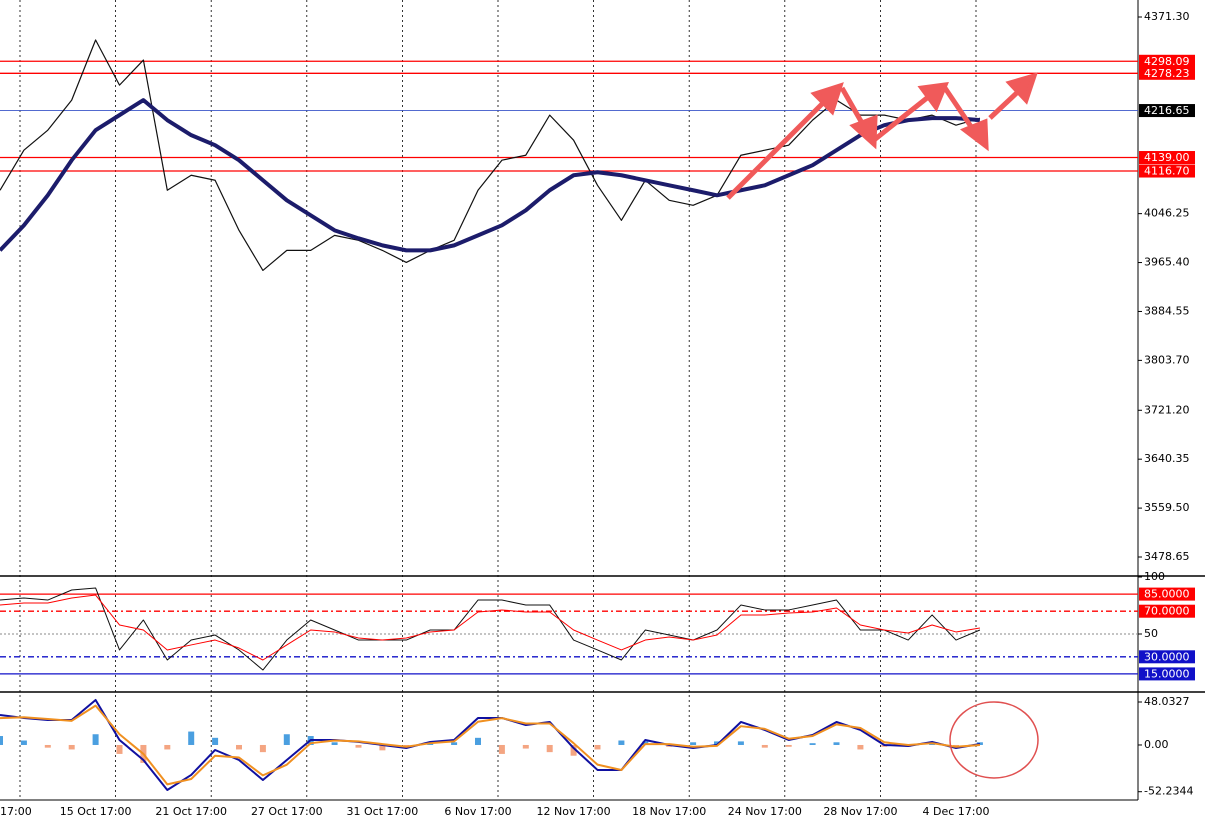 The width and height of the screenshot is (1205, 820). I want to click on level-label: 4116.70, so click(1167, 171).